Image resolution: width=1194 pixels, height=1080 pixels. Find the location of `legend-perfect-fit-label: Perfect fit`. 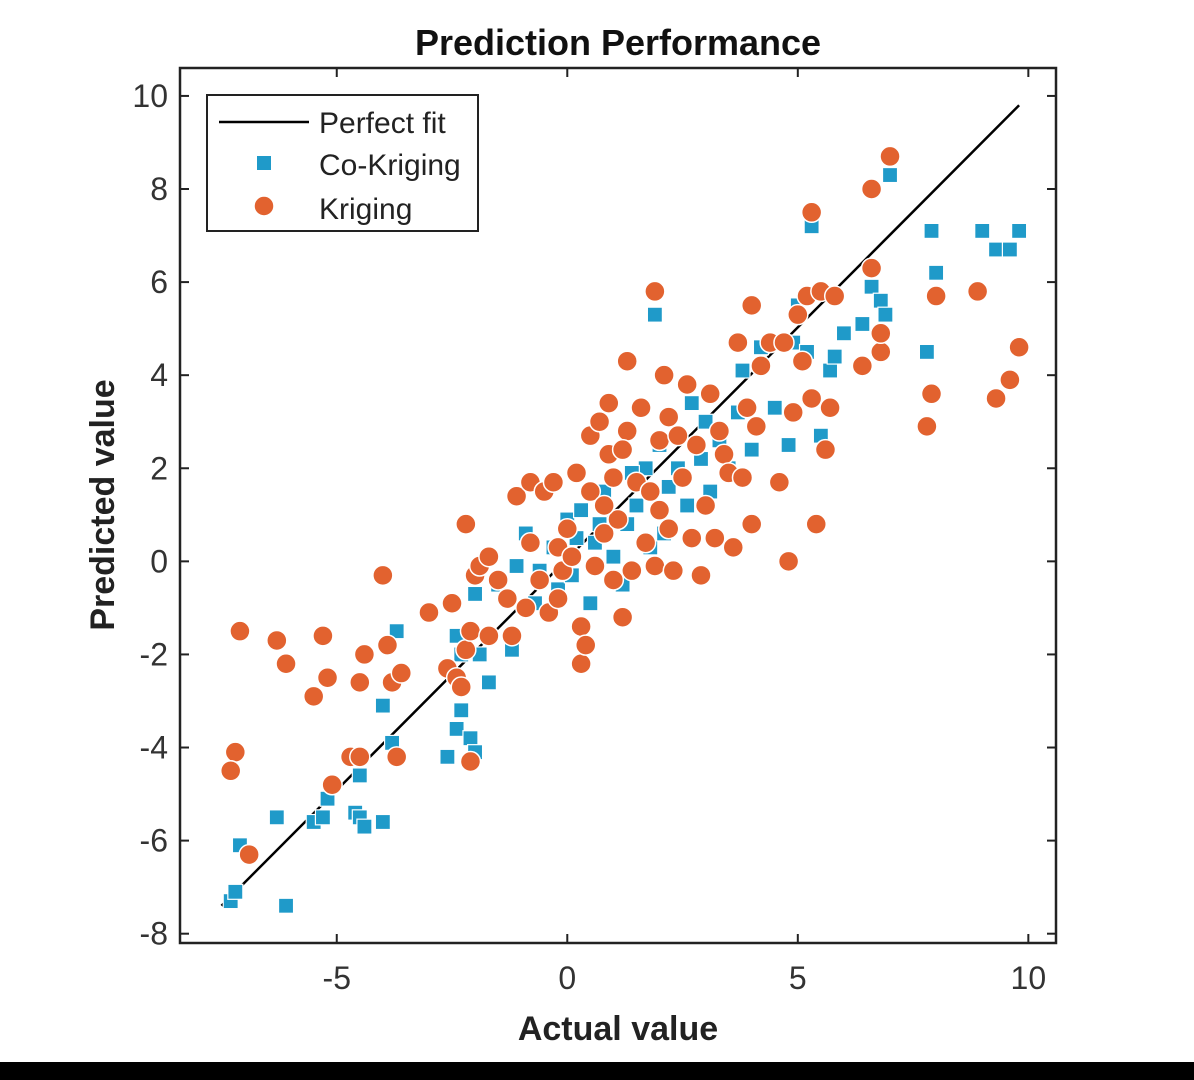

legend-perfect-fit-label: Perfect fit is located at coordinates (382, 123).